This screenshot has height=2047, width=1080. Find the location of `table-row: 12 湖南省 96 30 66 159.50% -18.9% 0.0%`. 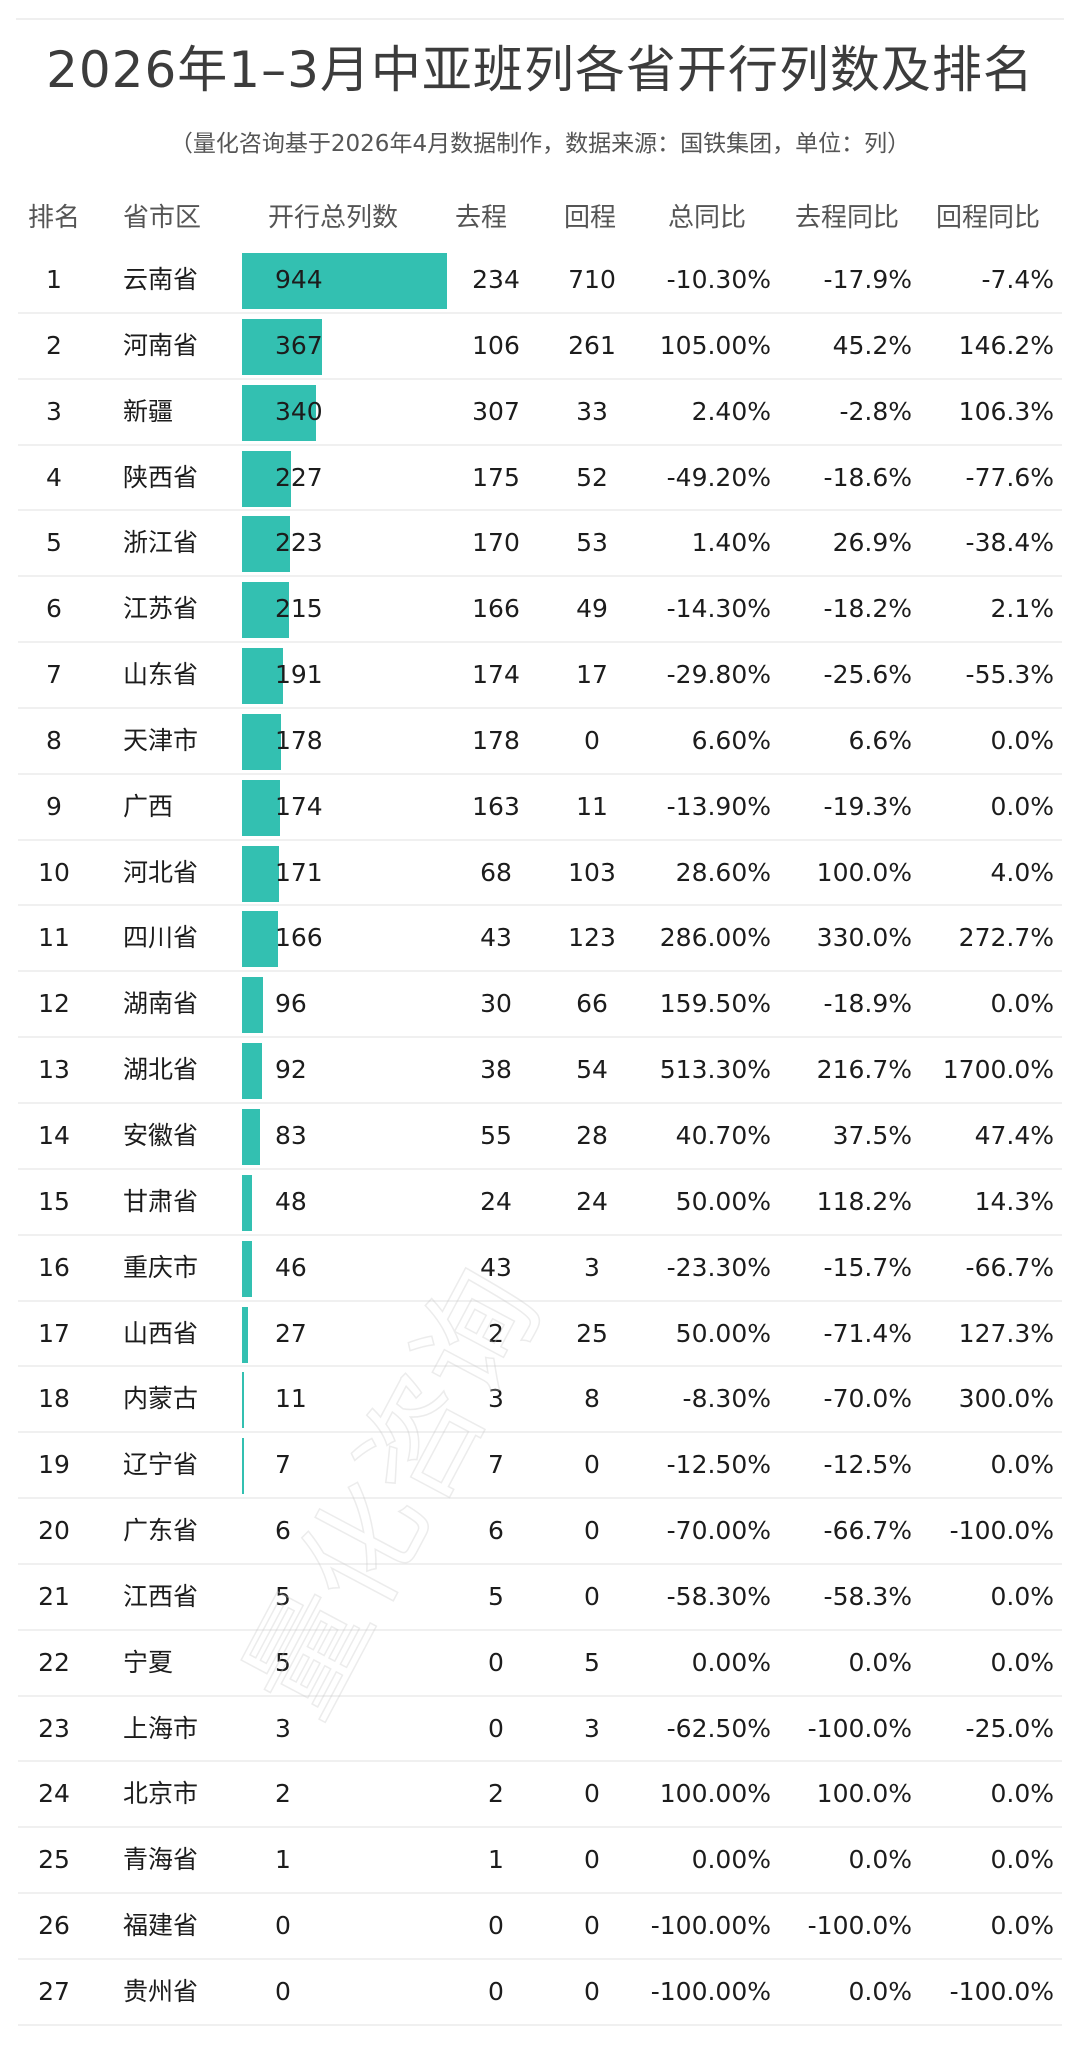

table-row: 12 湖南省 96 30 66 159.50% -18.9% 0.0% is located at coordinates (540, 1005).